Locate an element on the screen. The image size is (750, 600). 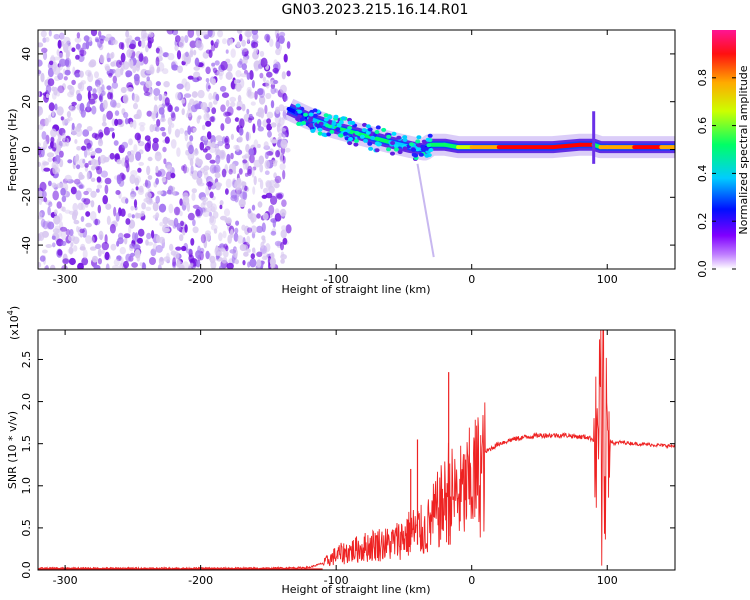
spectrogram-y-label: Frequency (Hz) is located at coordinates (12, 150).